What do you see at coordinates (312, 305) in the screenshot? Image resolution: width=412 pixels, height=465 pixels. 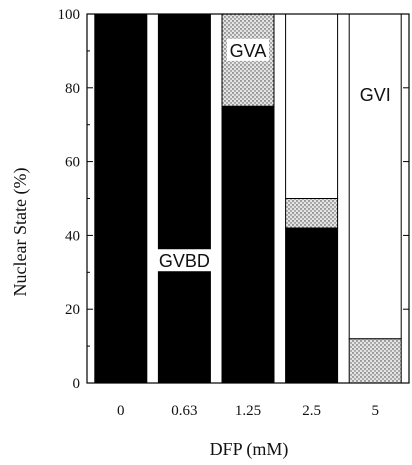 I see `bar-segment-gvbd-2.5` at bounding box center [312, 305].